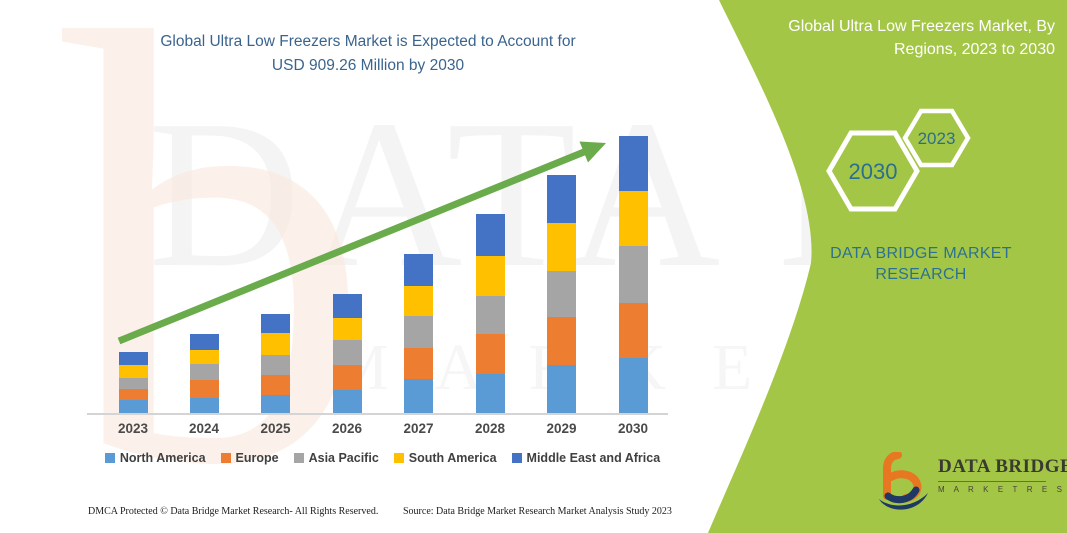 Image resolution: width=1067 pixels, height=533 pixels. I want to click on stacked-bar-2030, so click(633, 274).